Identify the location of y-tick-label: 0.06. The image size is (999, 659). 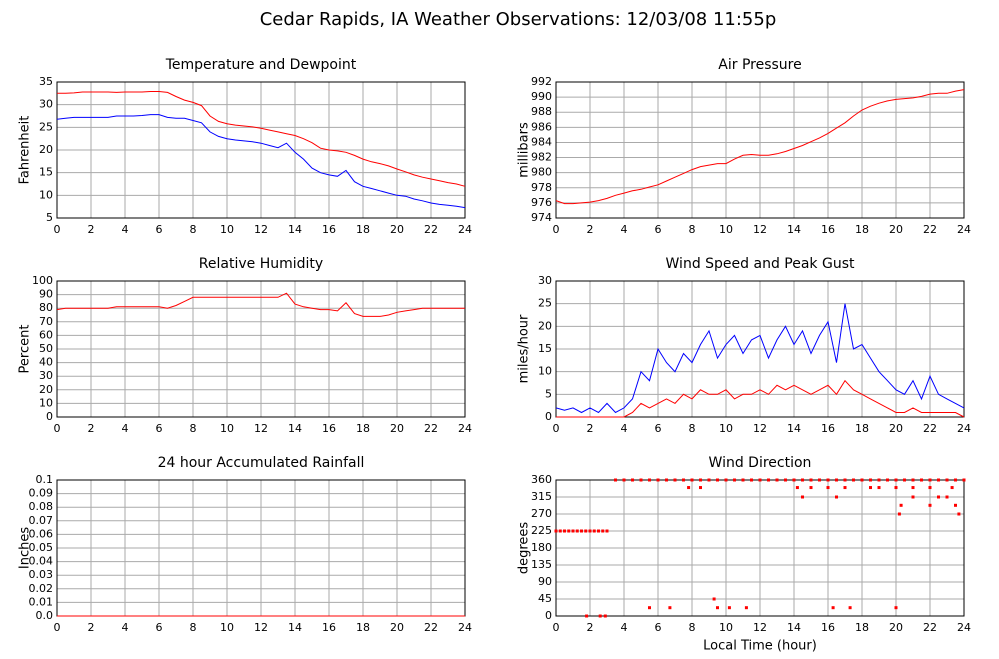
(41, 533).